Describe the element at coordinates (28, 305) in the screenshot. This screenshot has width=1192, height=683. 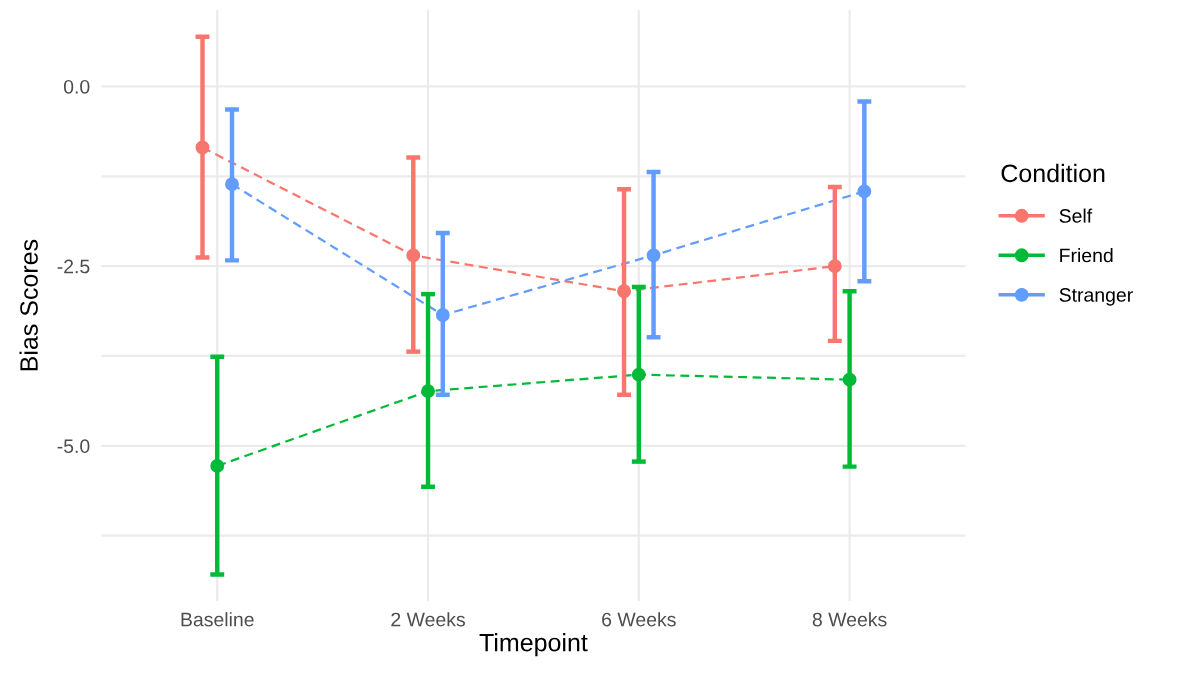
I see `y-axis-title: Bias Scores` at that location.